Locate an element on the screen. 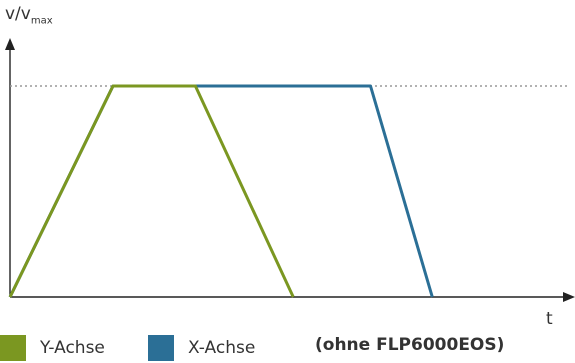 Image resolution: width=575 pixels, height=363 pixels. legend-label-x-achse: X-Achse is located at coordinates (222, 348).